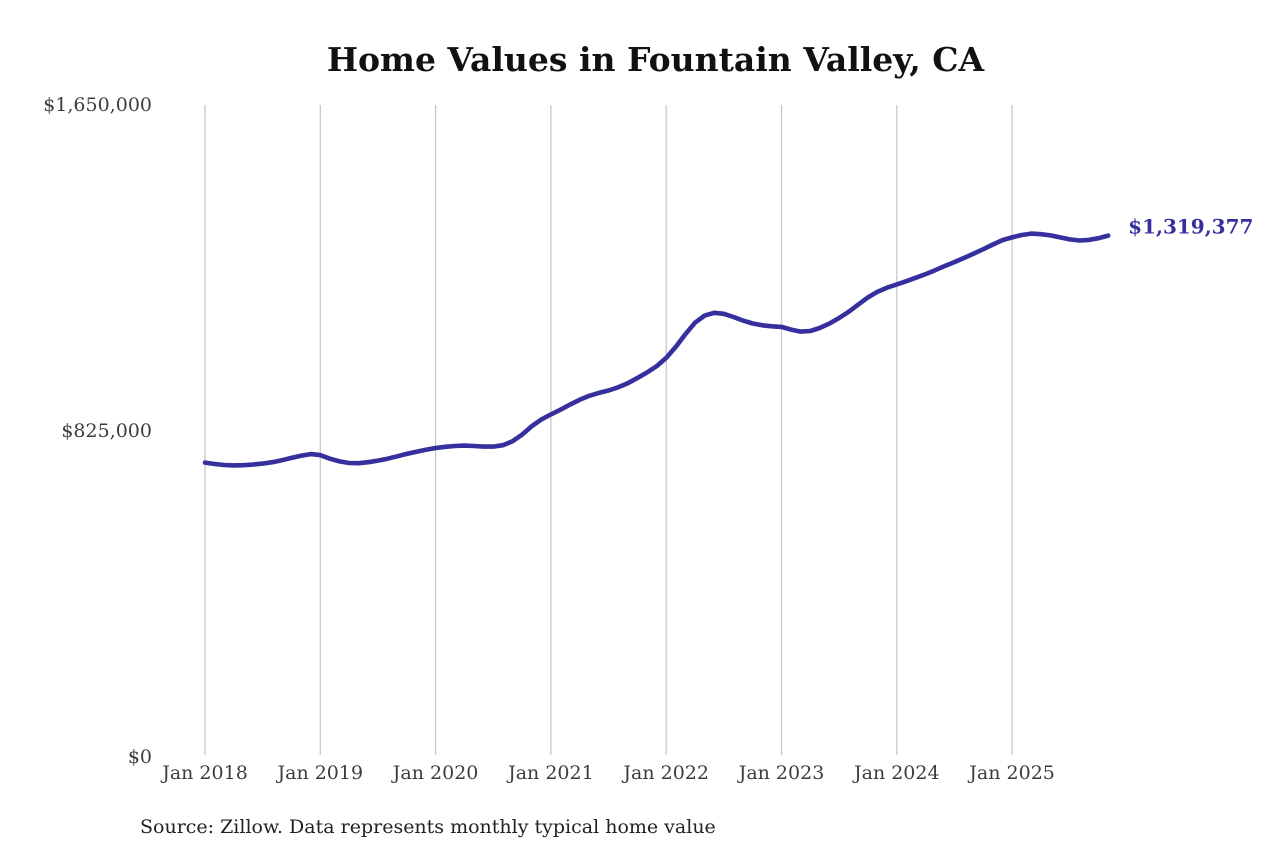 This screenshot has height=853, width=1280. Describe the element at coordinates (140, 757) in the screenshot. I see `y-tick-label: $0` at that location.